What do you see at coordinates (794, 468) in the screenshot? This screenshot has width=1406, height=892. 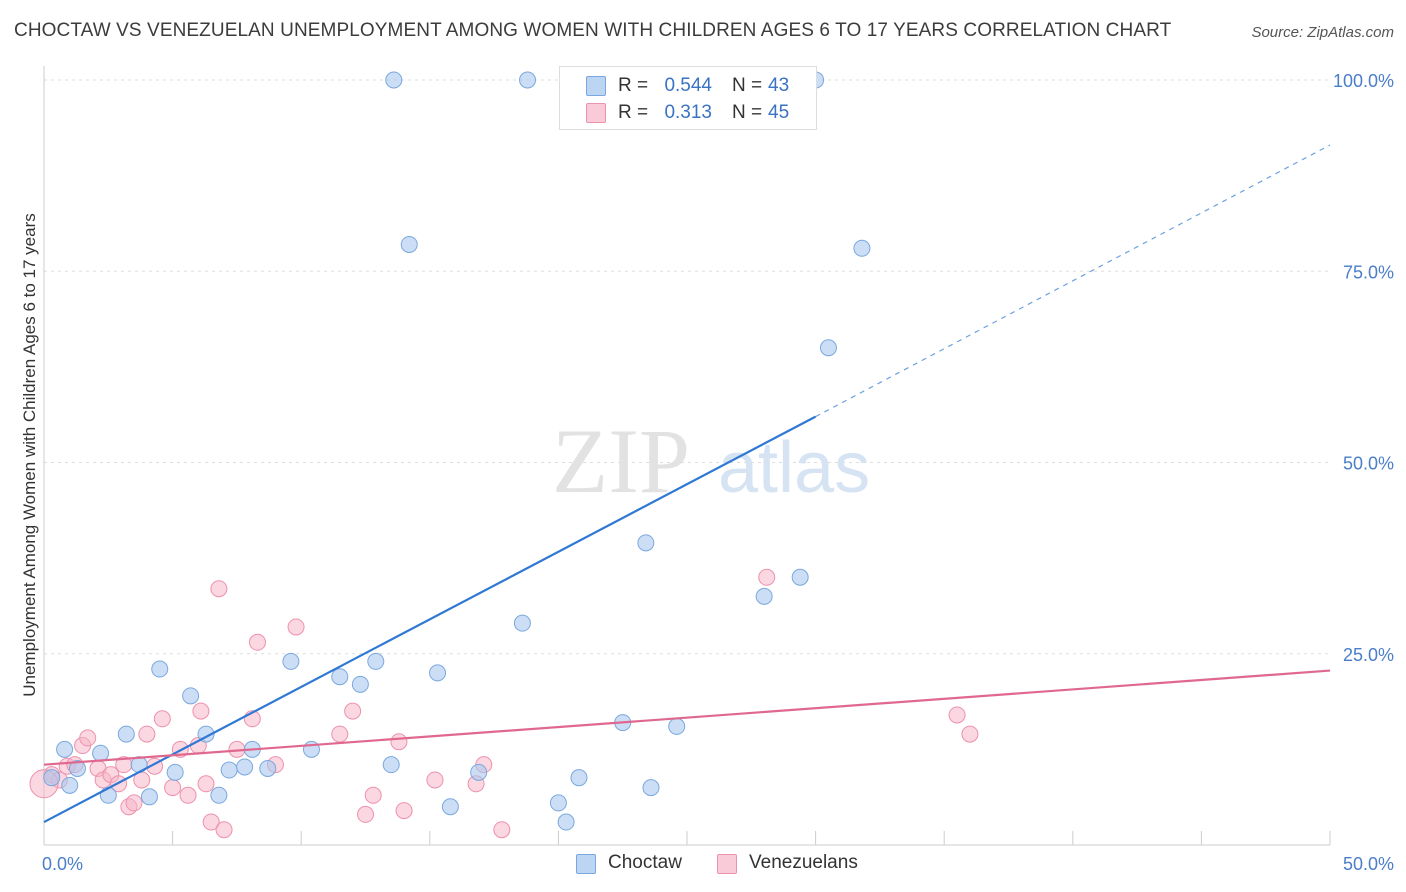 I see `watermark-atlas: atlas` at bounding box center [794, 468].